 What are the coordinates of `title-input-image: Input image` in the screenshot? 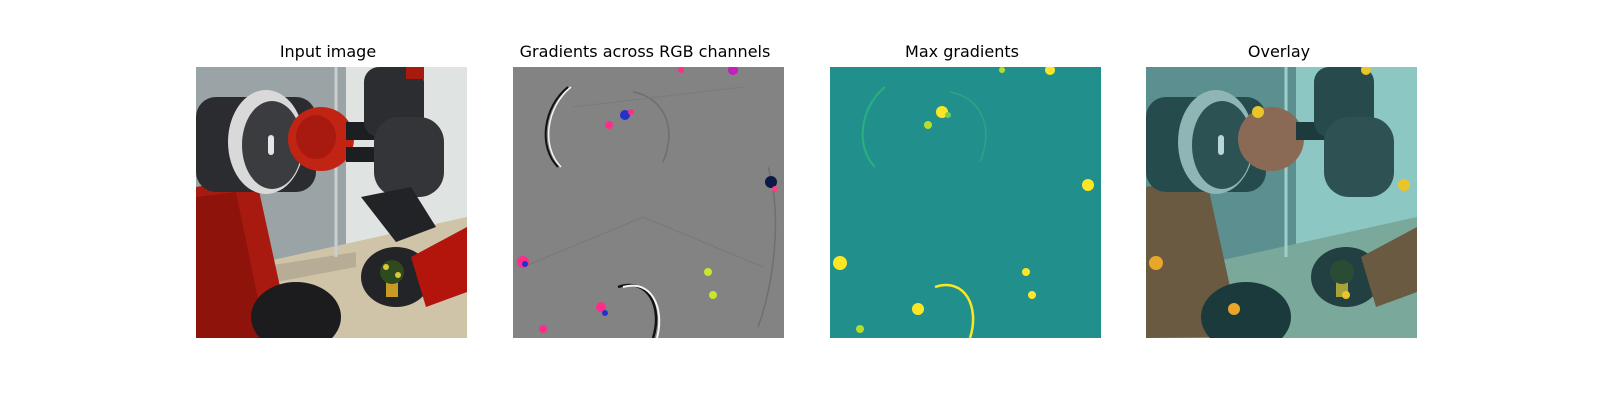 It's located at (328, 51).